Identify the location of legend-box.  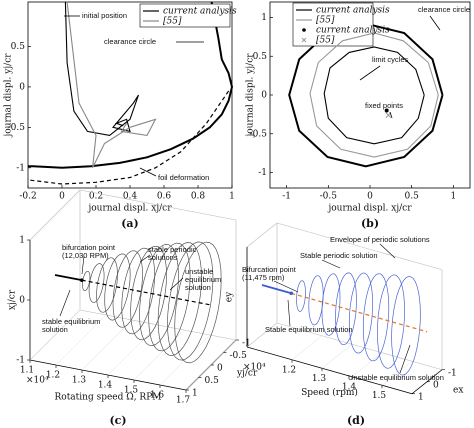
(185, 15).